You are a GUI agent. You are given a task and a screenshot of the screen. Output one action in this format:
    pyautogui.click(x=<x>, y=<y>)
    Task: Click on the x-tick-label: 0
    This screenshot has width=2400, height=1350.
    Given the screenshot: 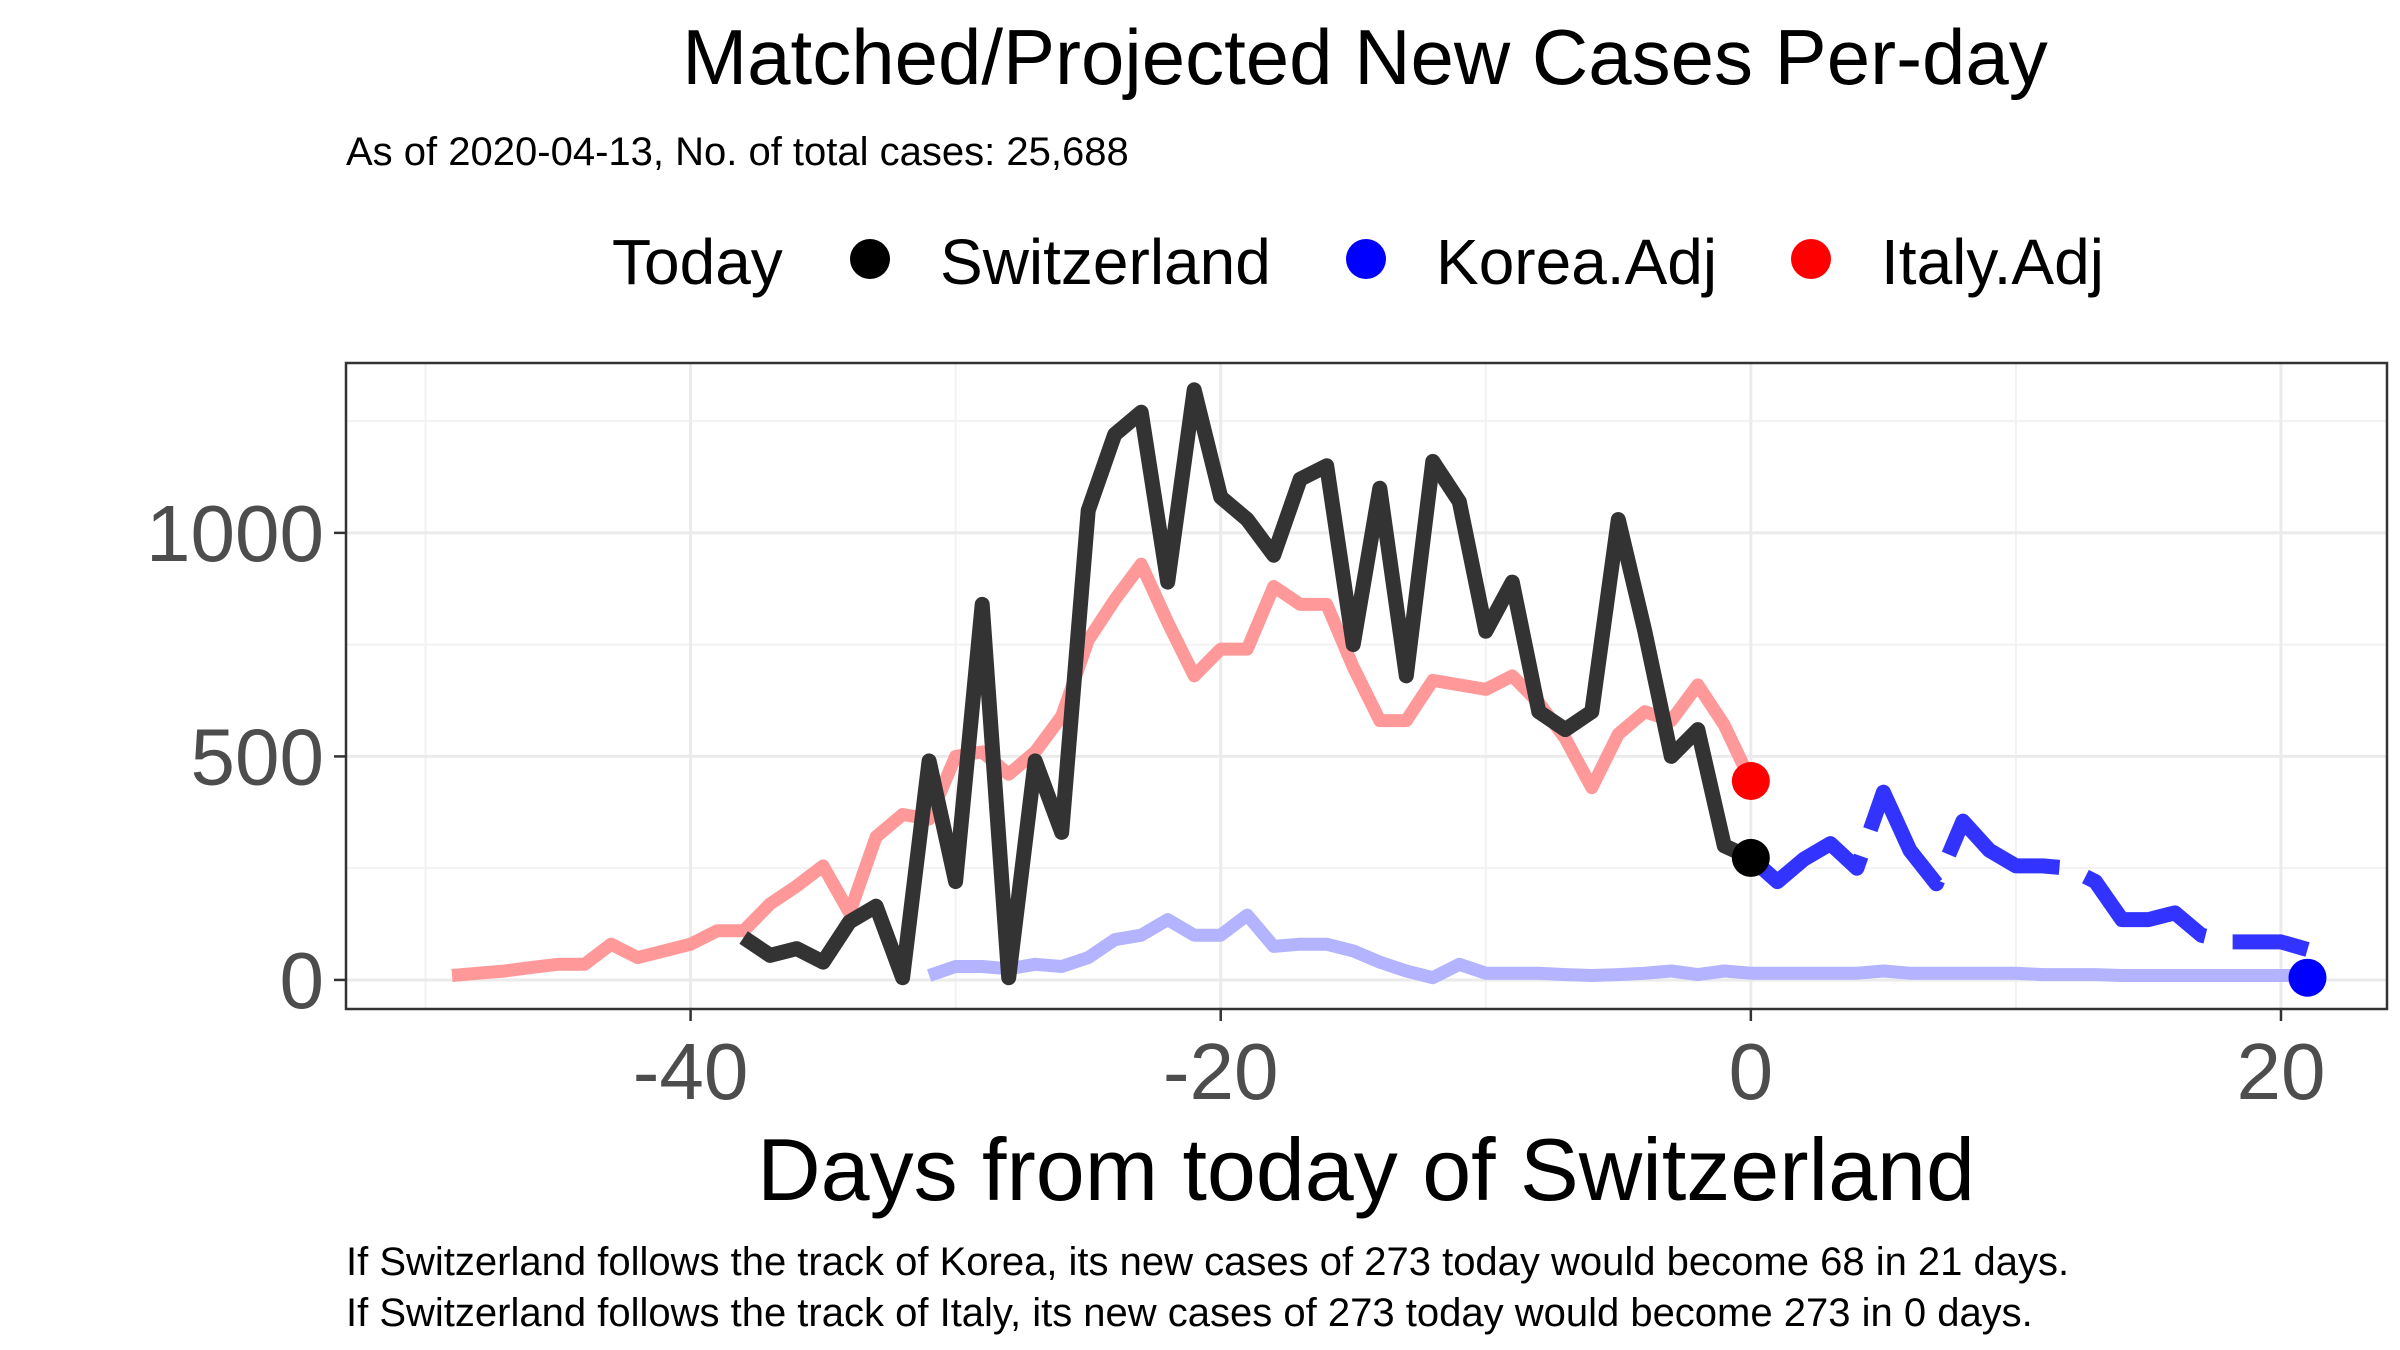 What is the action you would take?
    pyautogui.click(x=1751, y=1071)
    